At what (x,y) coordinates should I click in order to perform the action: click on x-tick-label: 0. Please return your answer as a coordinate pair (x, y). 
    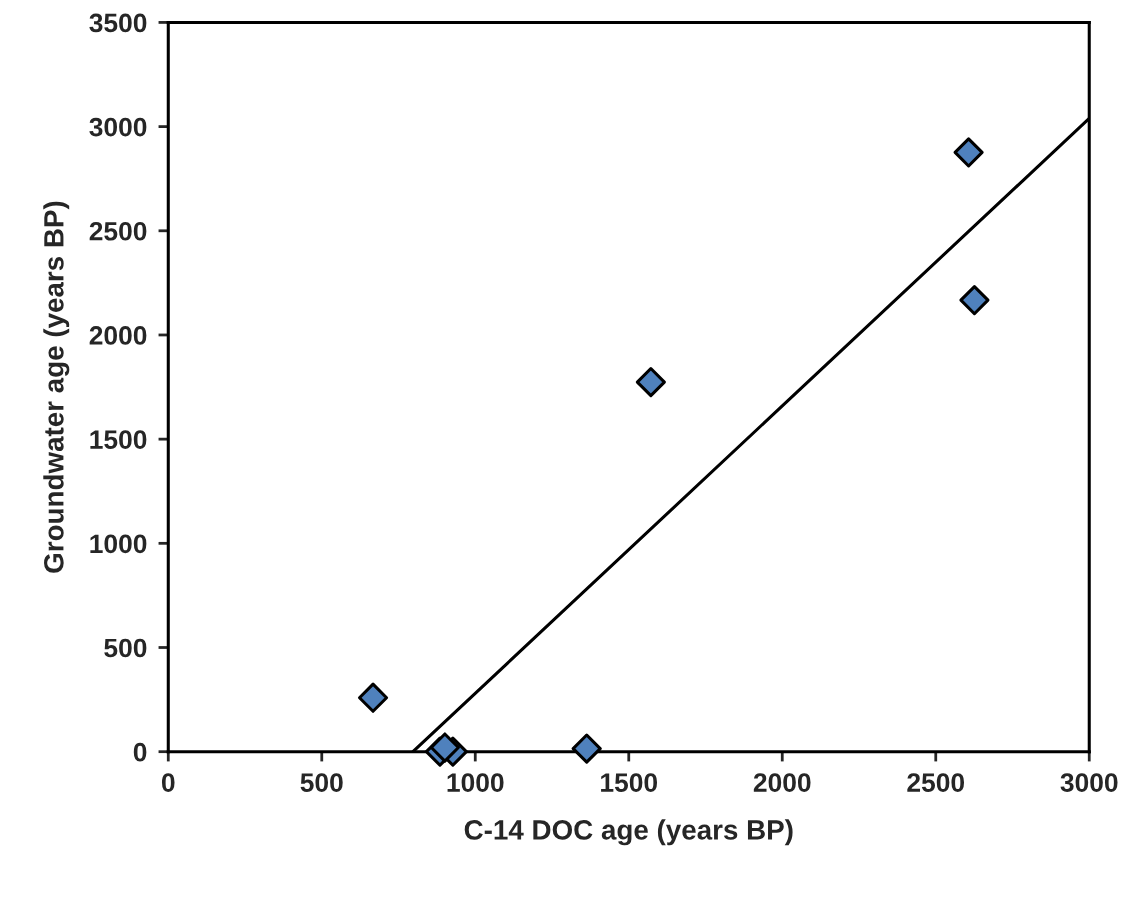
    Looking at the image, I should click on (168, 782).